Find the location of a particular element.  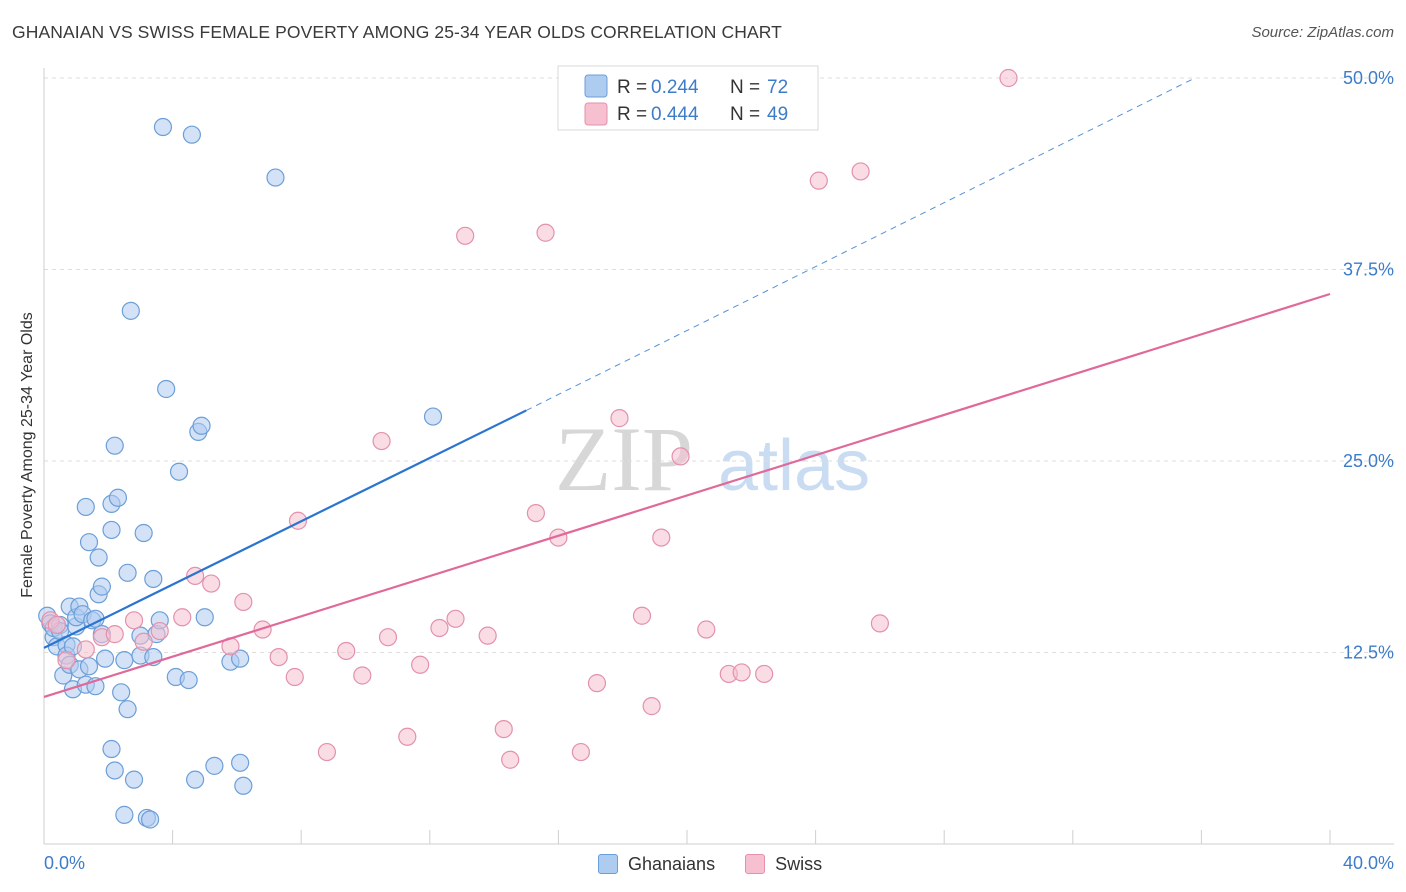

legend-r-value: 0.444 is located at coordinates (675, 114).